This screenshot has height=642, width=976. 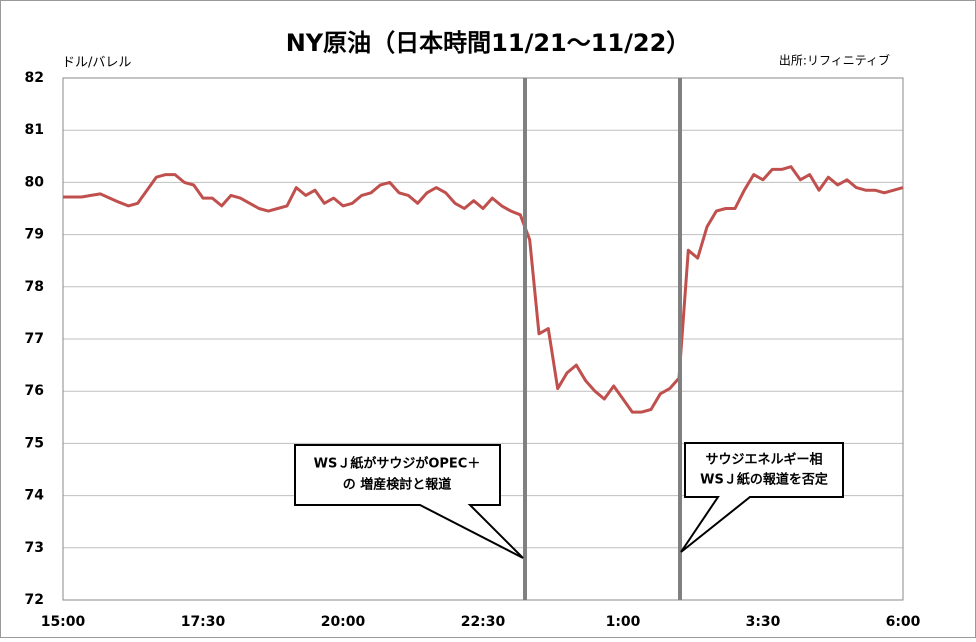 What do you see at coordinates (834, 60) in the screenshot?
I see `source: 出所:リフィニティブ` at bounding box center [834, 60].